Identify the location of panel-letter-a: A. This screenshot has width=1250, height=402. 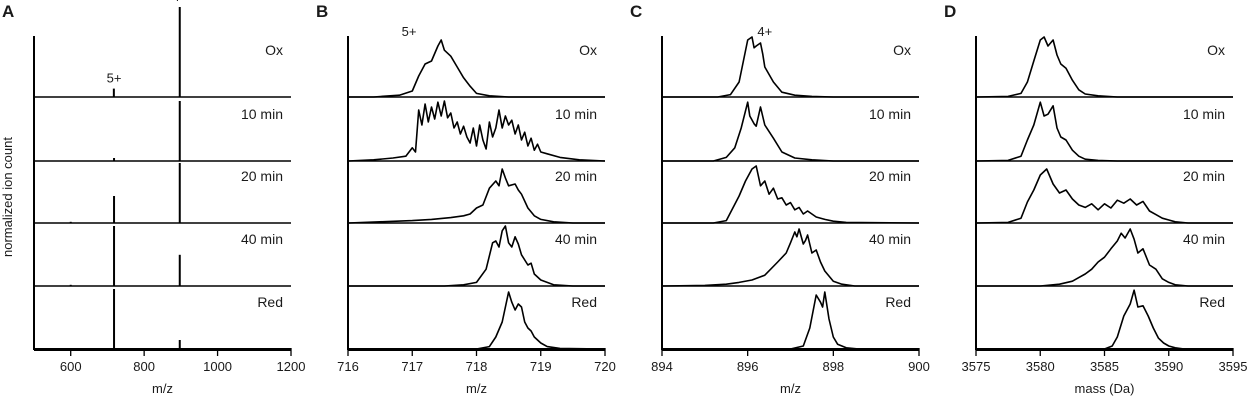
(8, 11).